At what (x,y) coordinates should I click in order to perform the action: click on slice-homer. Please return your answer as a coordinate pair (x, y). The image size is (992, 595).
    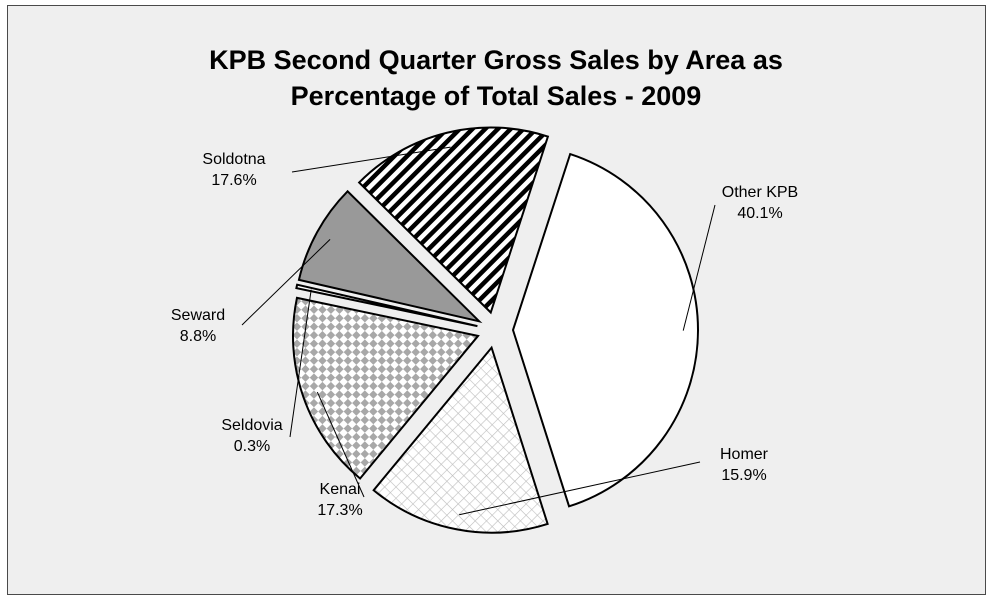
    Looking at the image, I should click on (460, 439).